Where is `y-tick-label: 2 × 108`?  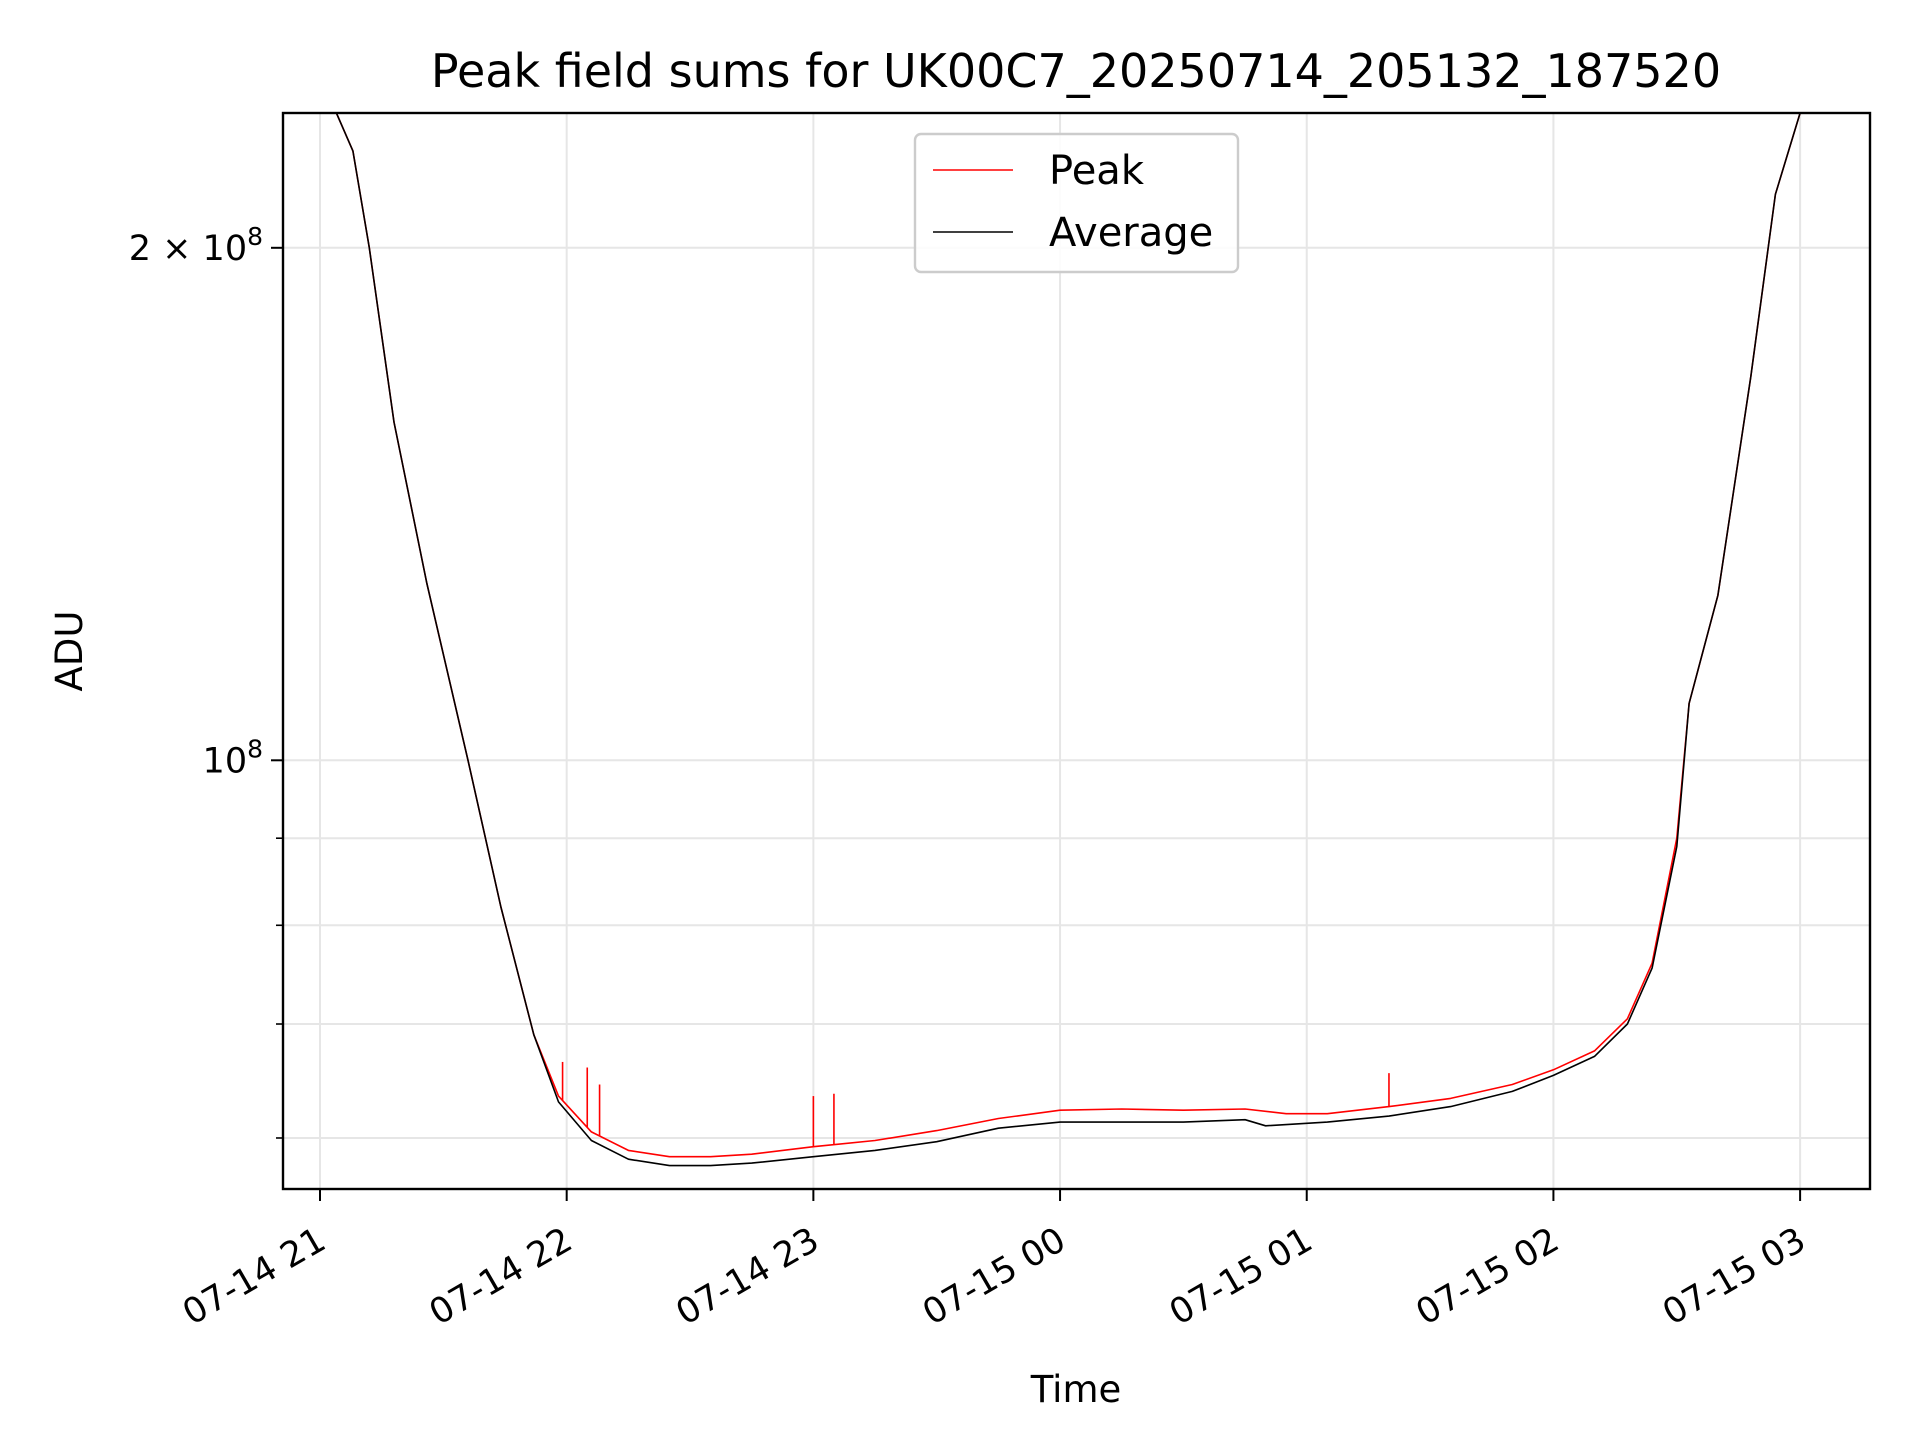 y-tick-label: 2 × 108 is located at coordinates (196, 245).